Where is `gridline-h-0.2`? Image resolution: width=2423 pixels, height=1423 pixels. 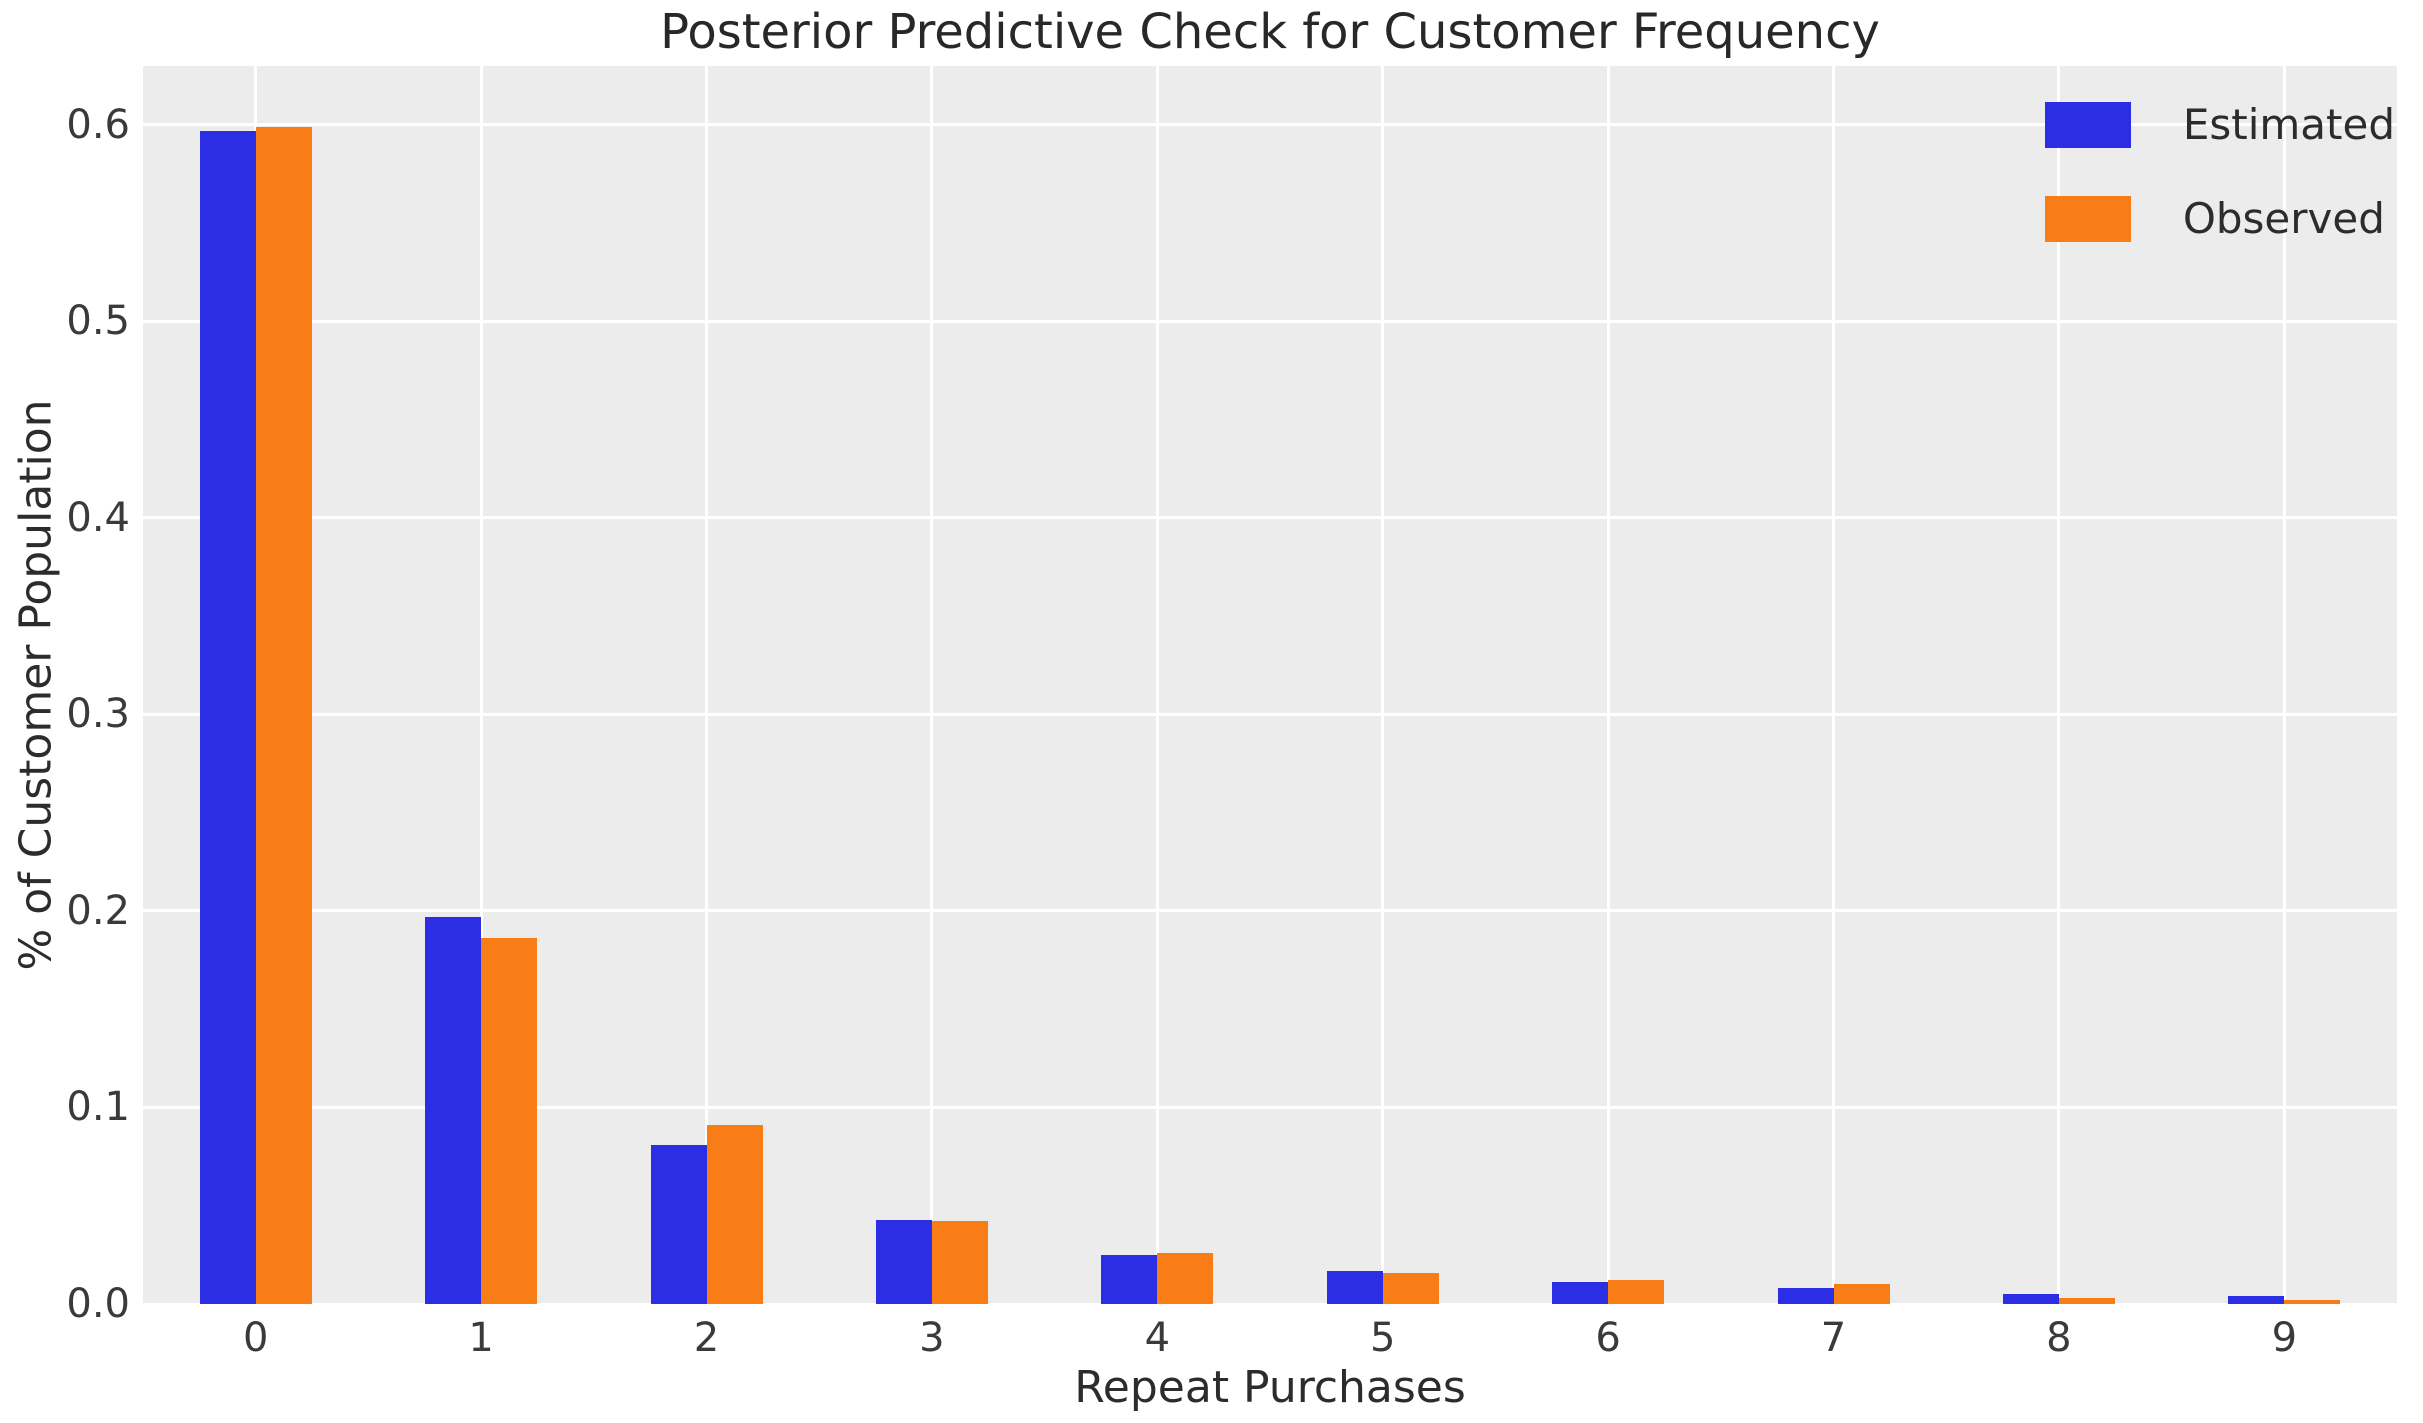 gridline-h-0.2 is located at coordinates (1270, 911).